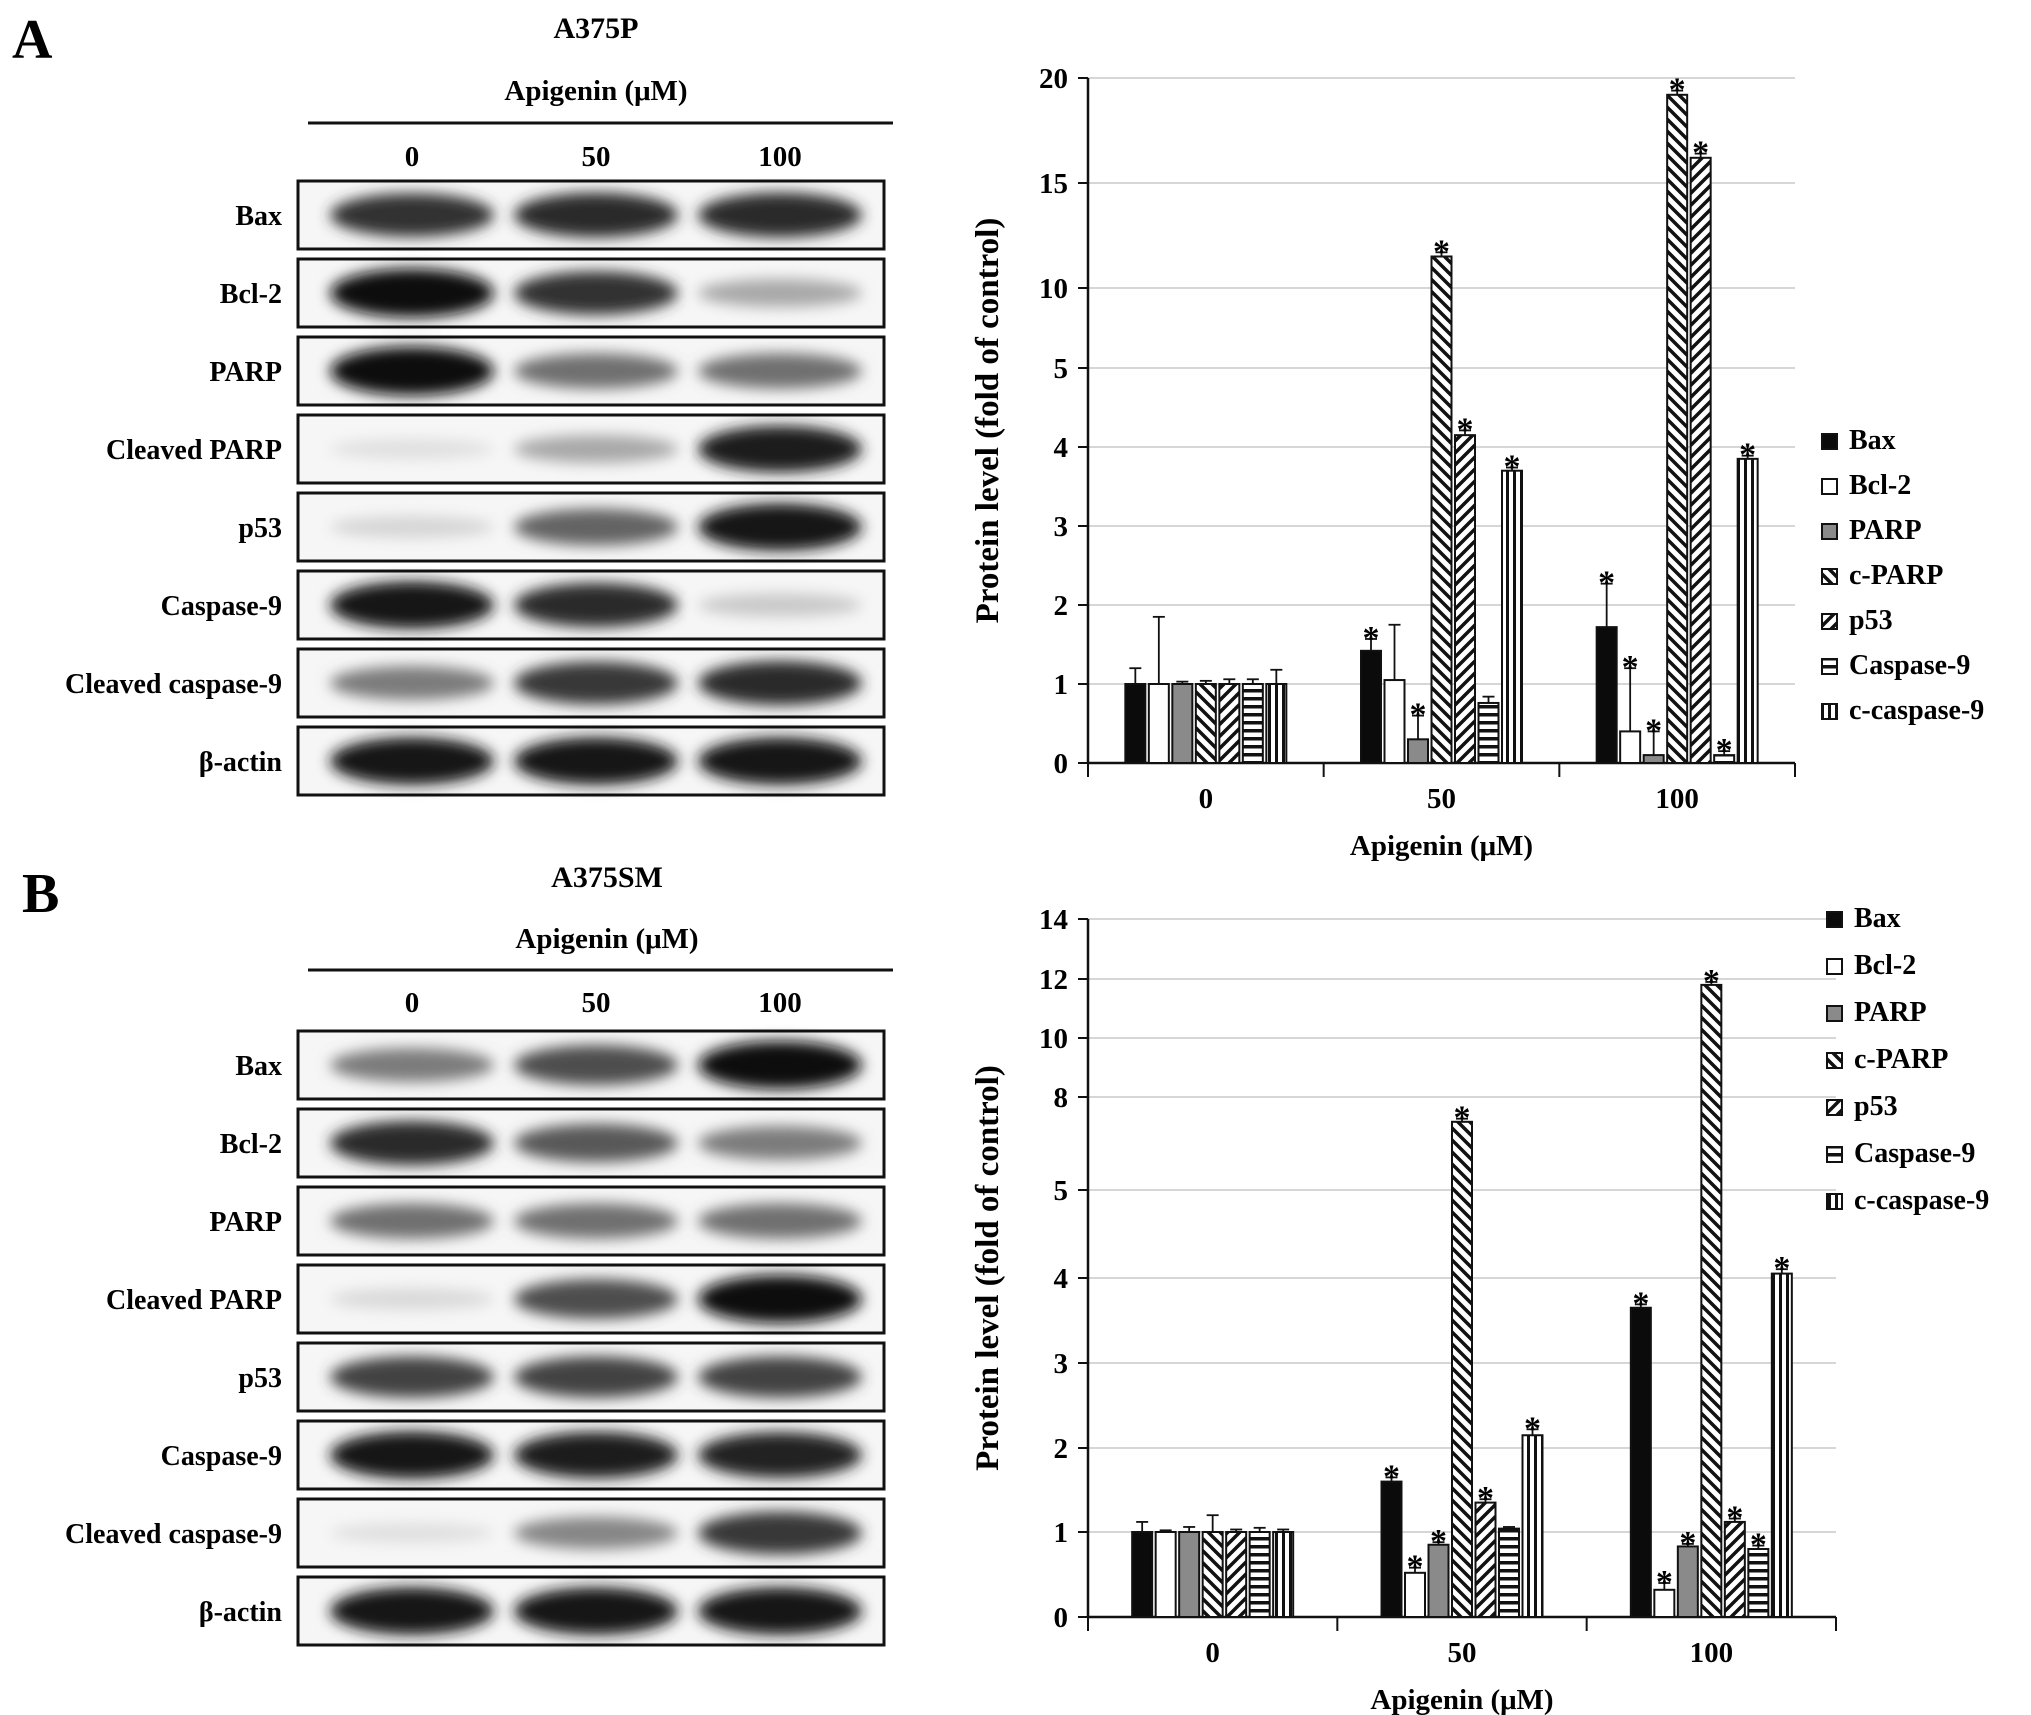  Describe the element at coordinates (988, 421) in the screenshot. I see `y-axis-label: Protein level (fold of control)` at that location.